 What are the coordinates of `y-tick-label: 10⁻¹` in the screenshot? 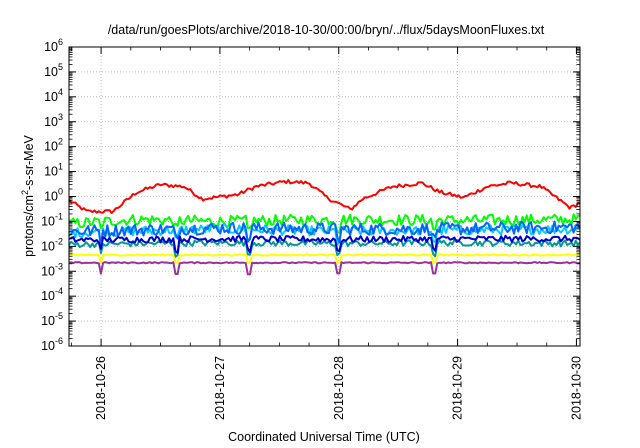 It's located at (52, 219).